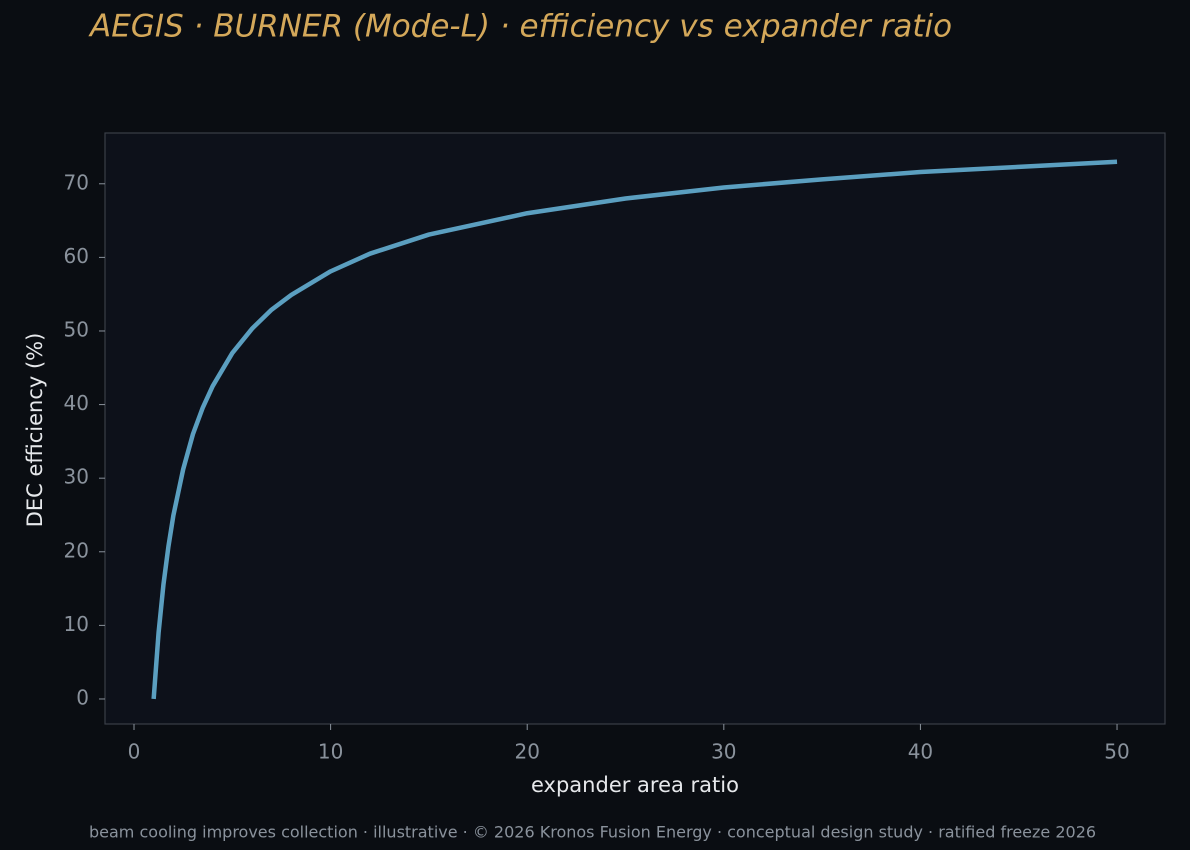  What do you see at coordinates (76, 403) in the screenshot?
I see `y-tick-label: 40` at bounding box center [76, 403].